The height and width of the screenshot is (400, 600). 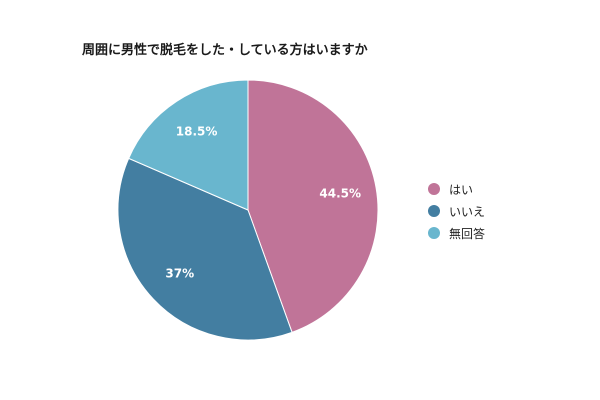 I want to click on legend-label-yes: はい, so click(x=461, y=189).